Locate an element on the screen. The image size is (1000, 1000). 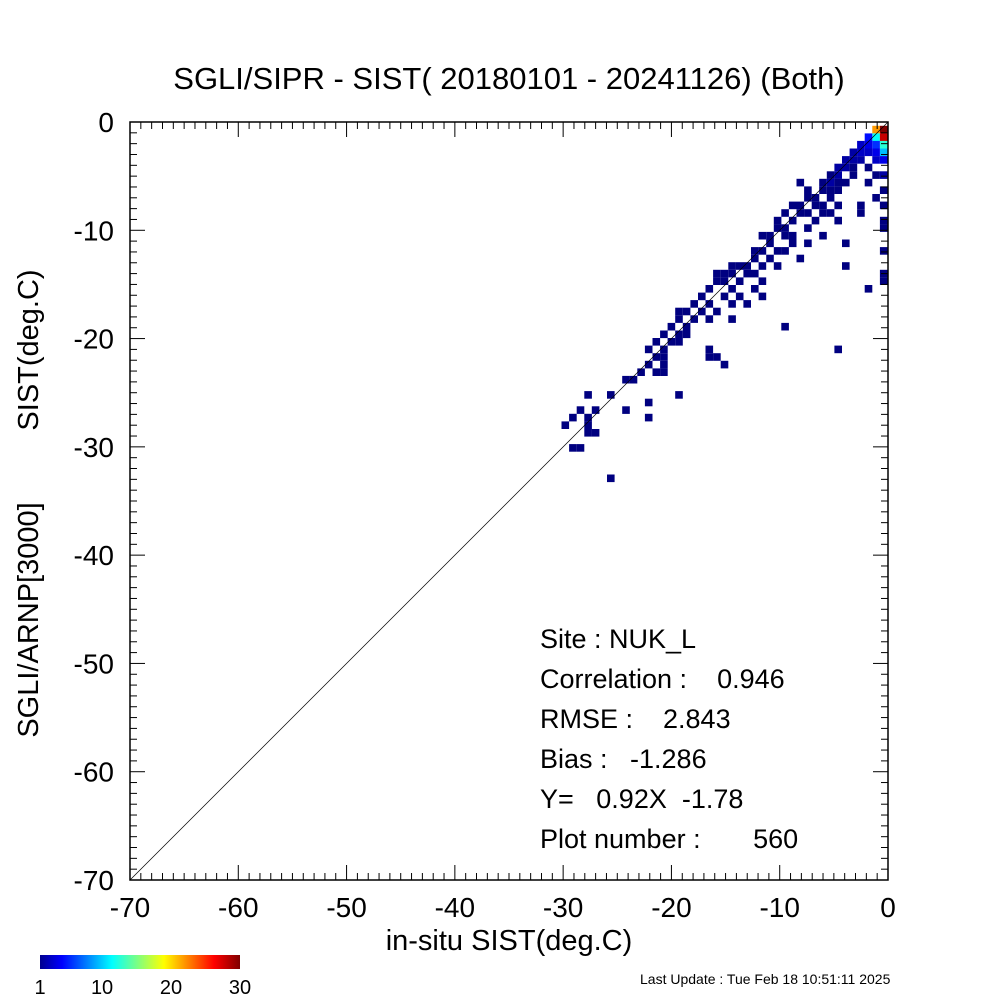
colorbar-tick-label: 1 is located at coordinates (39, 988).